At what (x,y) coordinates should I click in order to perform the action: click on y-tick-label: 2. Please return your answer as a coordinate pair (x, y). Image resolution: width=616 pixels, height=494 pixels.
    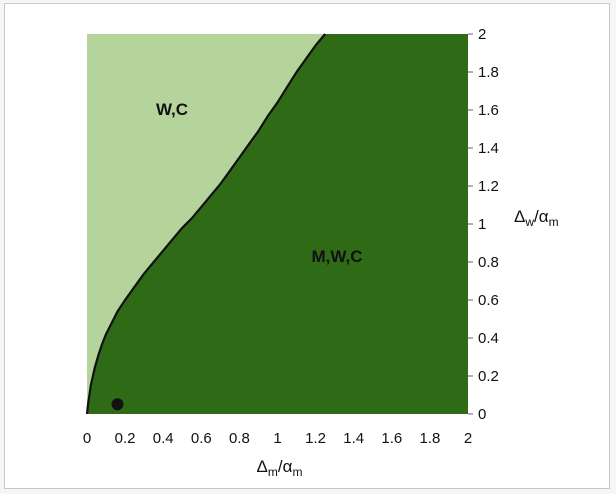
    Looking at the image, I should click on (482, 34).